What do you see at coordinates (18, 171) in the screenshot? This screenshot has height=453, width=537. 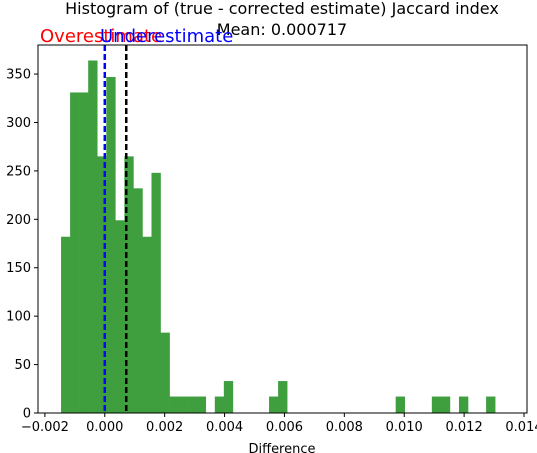 I see `y-tick-label: 250` at bounding box center [18, 171].